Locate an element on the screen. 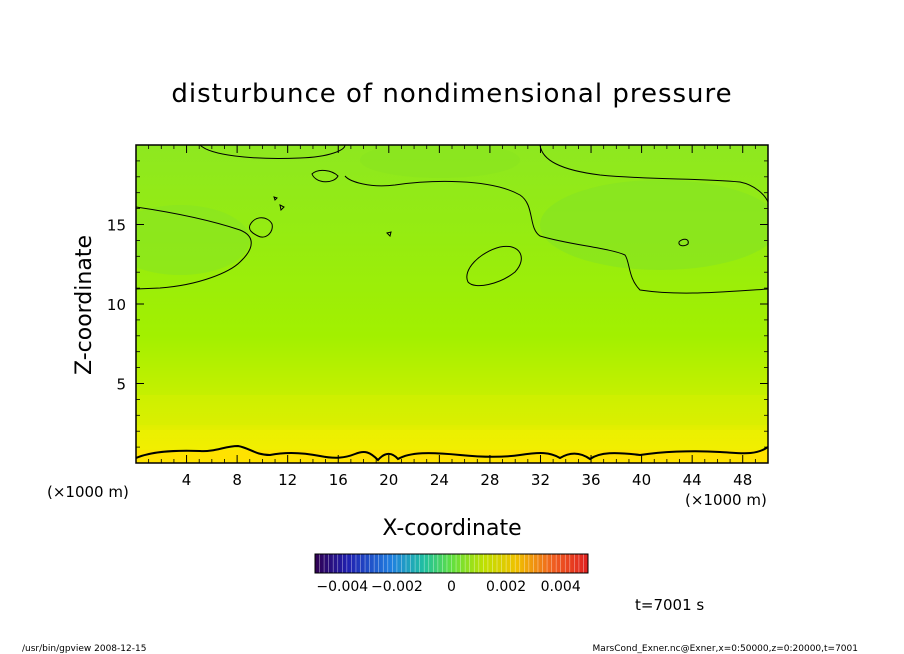 Image resolution: width=904 pixels, height=654 pixels. x-tick-label: 20 is located at coordinates (388, 480).